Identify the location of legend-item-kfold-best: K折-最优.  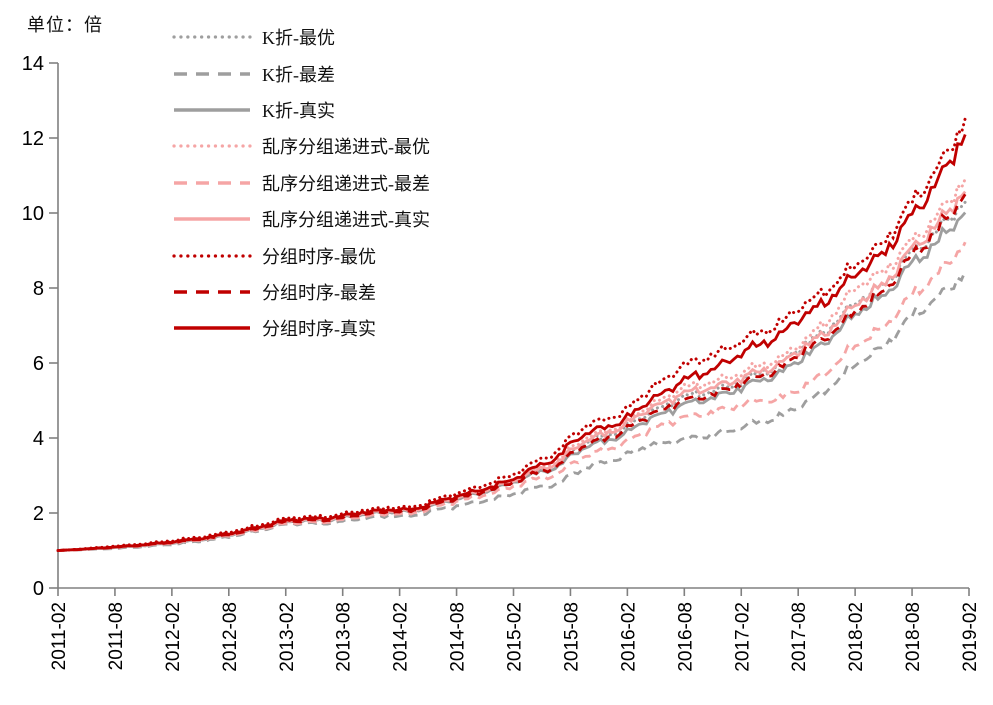
(301, 37).